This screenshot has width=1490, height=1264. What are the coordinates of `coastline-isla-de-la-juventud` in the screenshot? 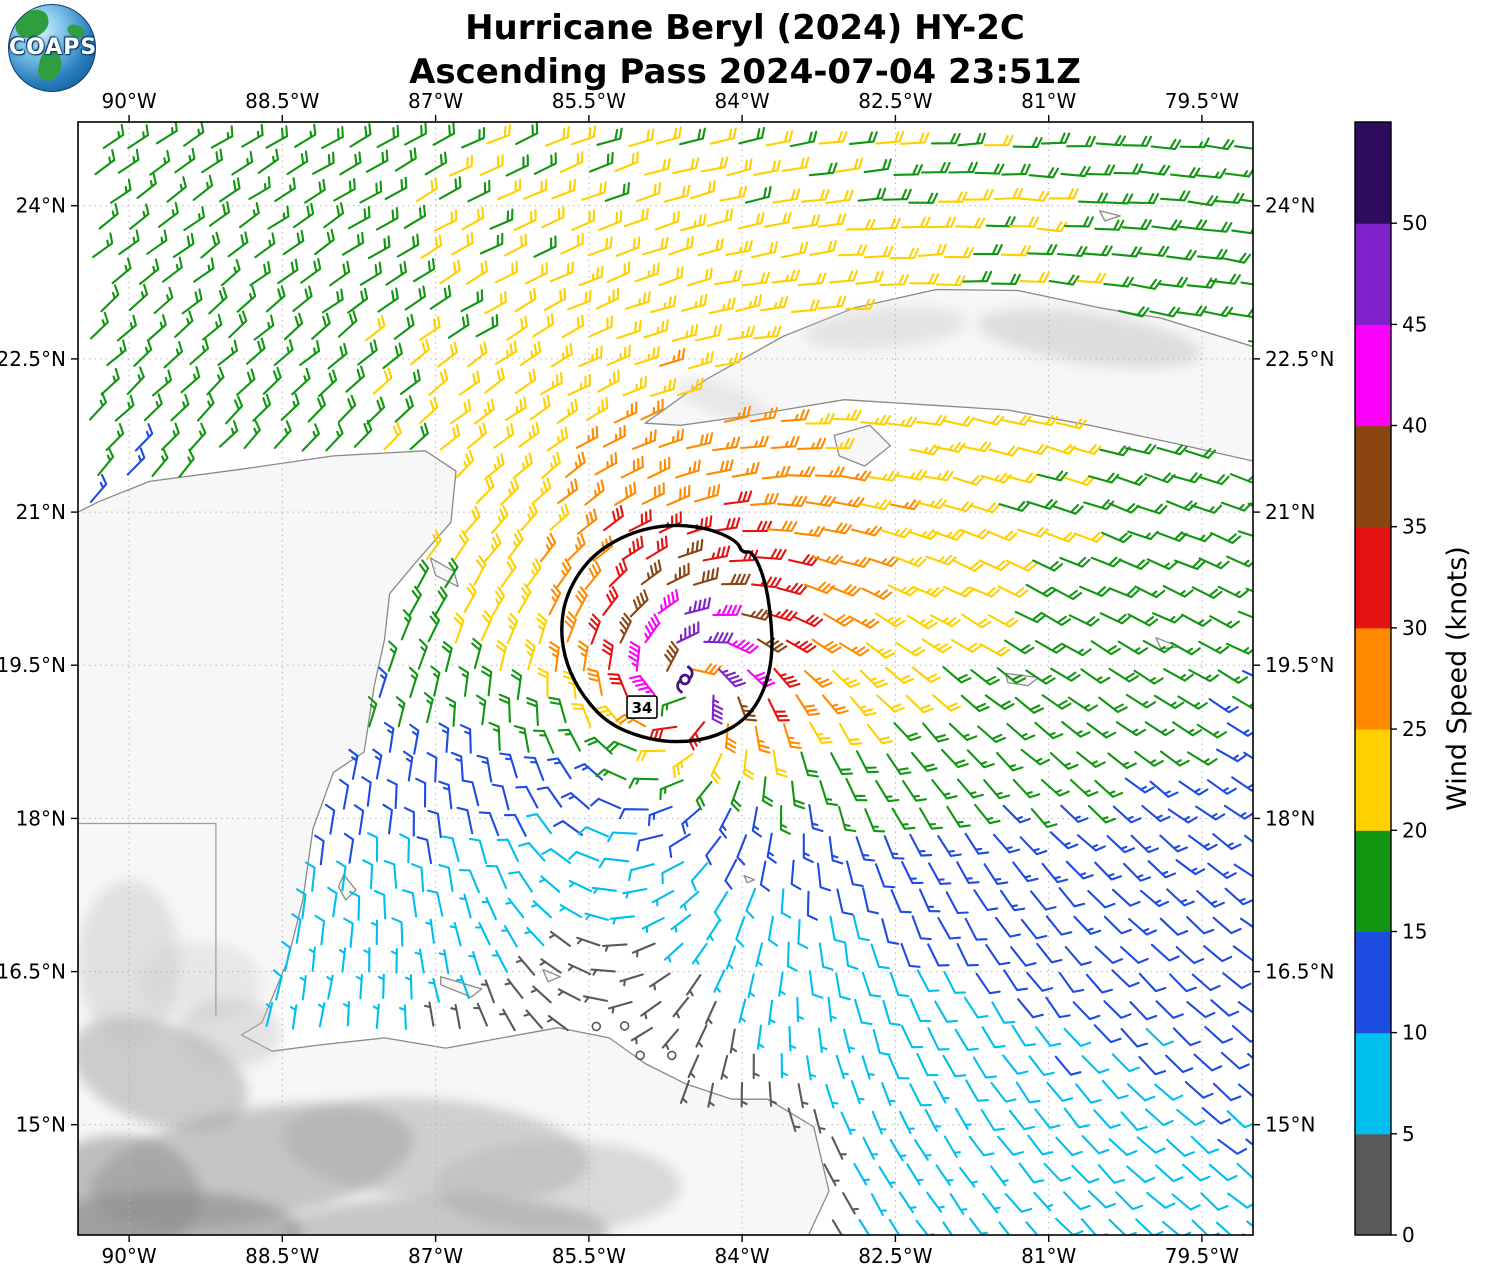 It's located at (862, 445).